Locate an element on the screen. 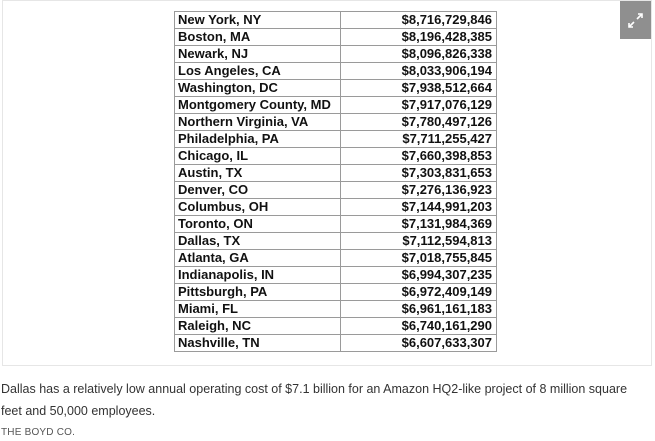  city-cell: Los Angeles, CA is located at coordinates (257, 71).